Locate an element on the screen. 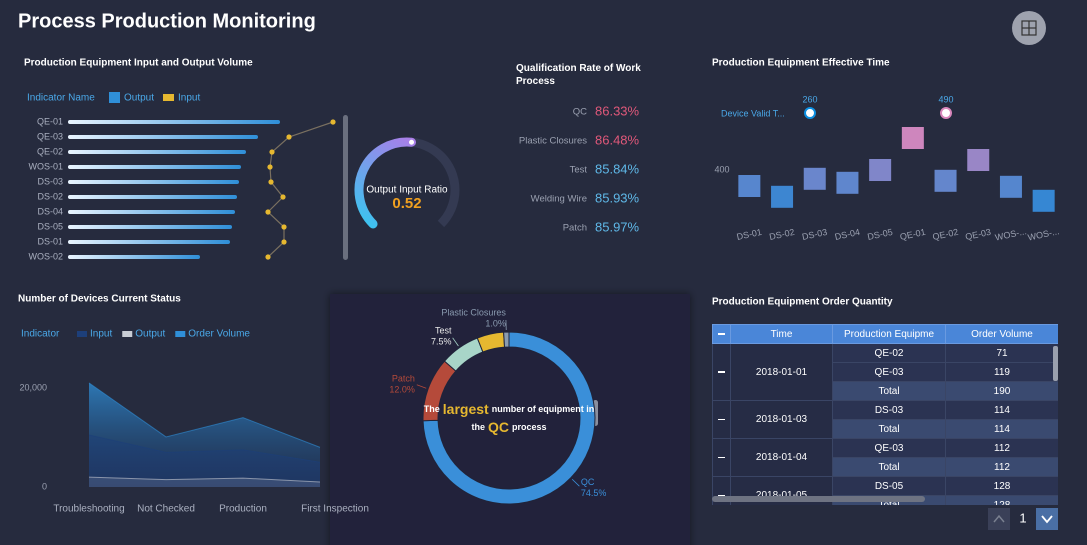 The height and width of the screenshot is (545, 1087). center-text-part: process is located at coordinates (529, 427).